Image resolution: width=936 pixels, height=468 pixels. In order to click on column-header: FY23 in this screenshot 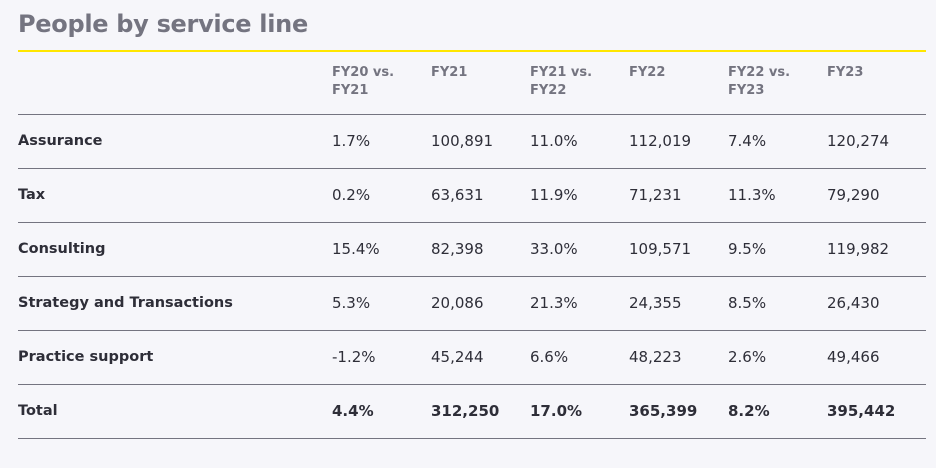, I will do `click(876, 83)`.